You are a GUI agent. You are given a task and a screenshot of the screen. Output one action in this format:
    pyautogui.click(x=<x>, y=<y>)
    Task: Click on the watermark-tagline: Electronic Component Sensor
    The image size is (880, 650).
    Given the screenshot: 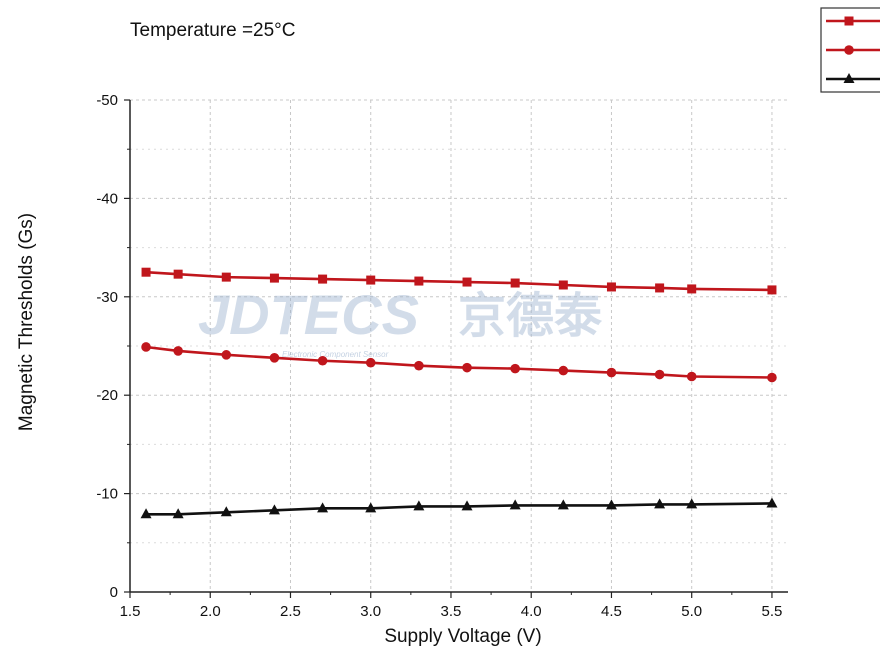 What is the action you would take?
    pyautogui.click(x=335, y=354)
    